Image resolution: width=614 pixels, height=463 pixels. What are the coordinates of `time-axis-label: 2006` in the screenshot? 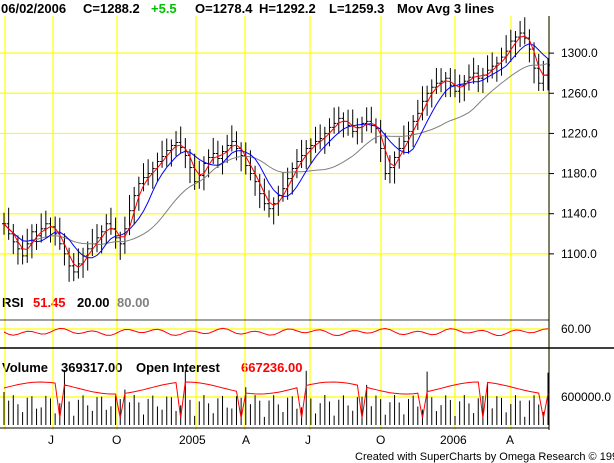 It's located at (453, 440).